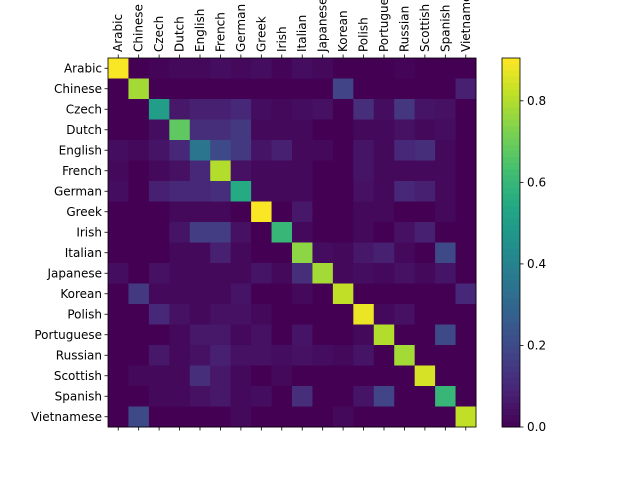 Image resolution: width=640 pixels, height=480 pixels. What do you see at coordinates (75, 273) in the screenshot?
I see `y-tick-label: Japanese` at bounding box center [75, 273].